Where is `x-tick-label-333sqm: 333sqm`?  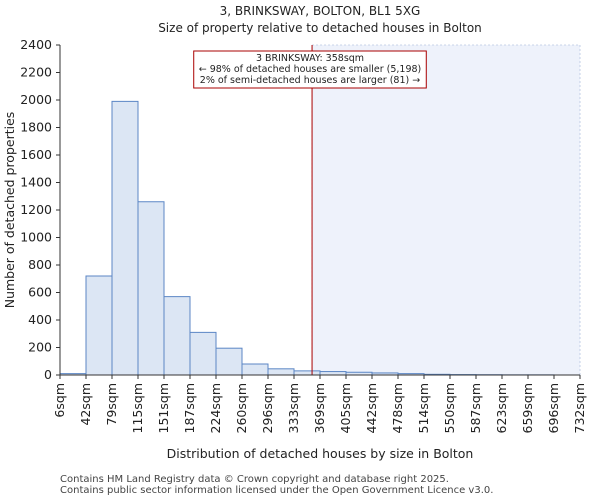 x-tick-label-333sqm: 333sqm is located at coordinates (293, 408).